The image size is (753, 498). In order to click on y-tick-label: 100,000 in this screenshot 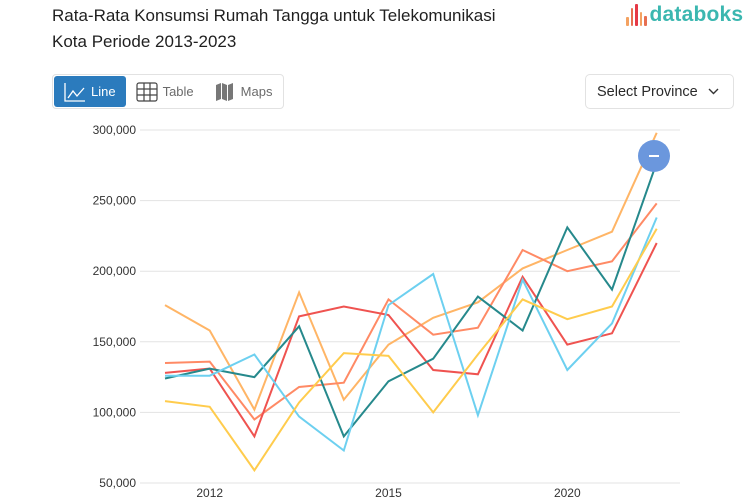, I will do `click(115, 412)`.